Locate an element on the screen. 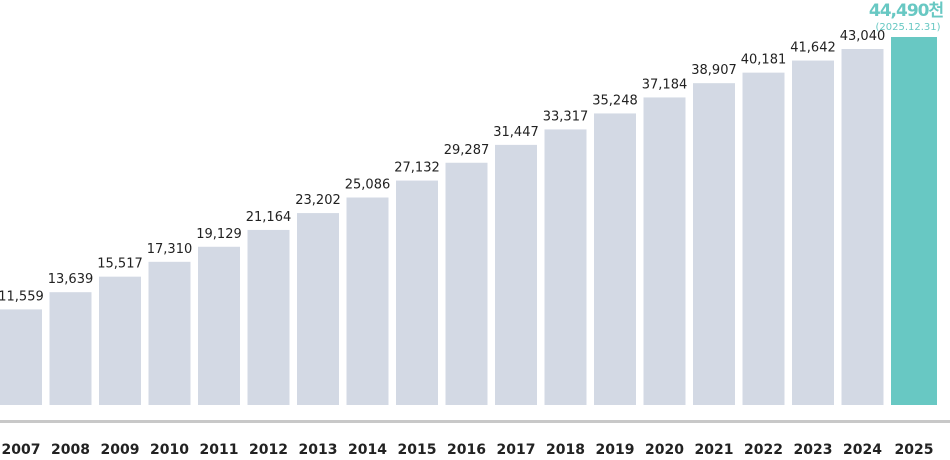  x-tick-label-2013: 2013 is located at coordinates (318, 450).